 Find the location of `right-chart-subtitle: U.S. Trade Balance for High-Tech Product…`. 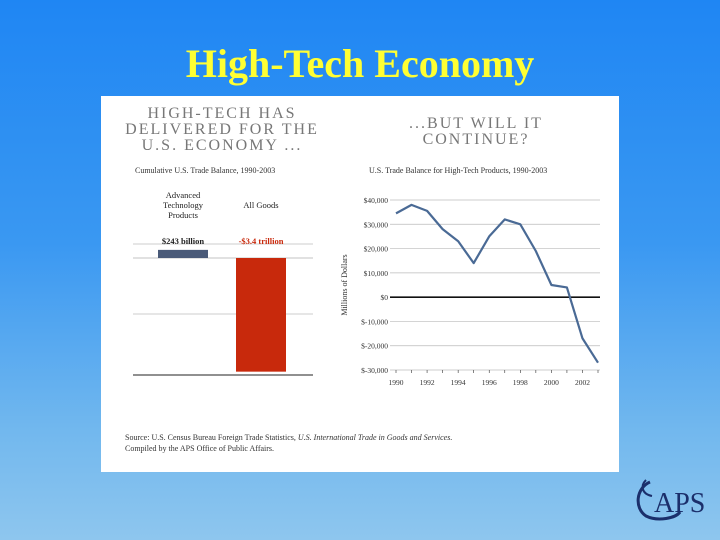

right-chart-subtitle: U.S. Trade Balance for High-Tech Product… is located at coordinates (458, 170).